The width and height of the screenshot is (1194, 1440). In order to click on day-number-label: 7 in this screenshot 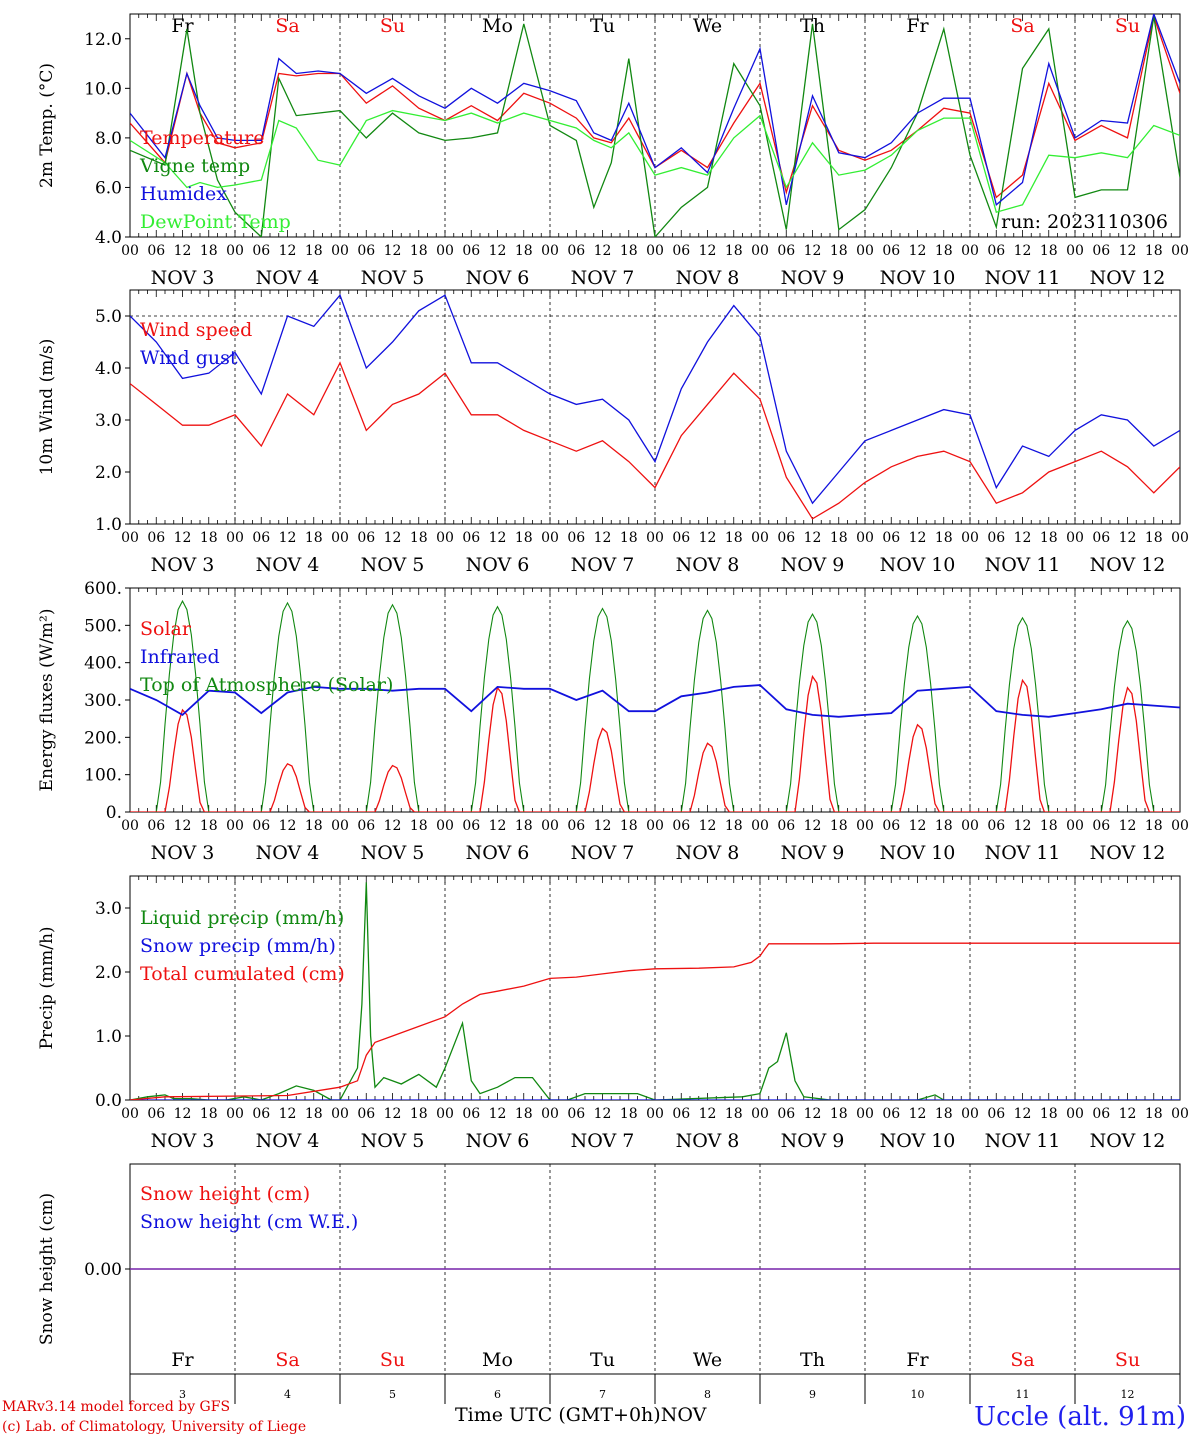, I will do `click(602, 1394)`.